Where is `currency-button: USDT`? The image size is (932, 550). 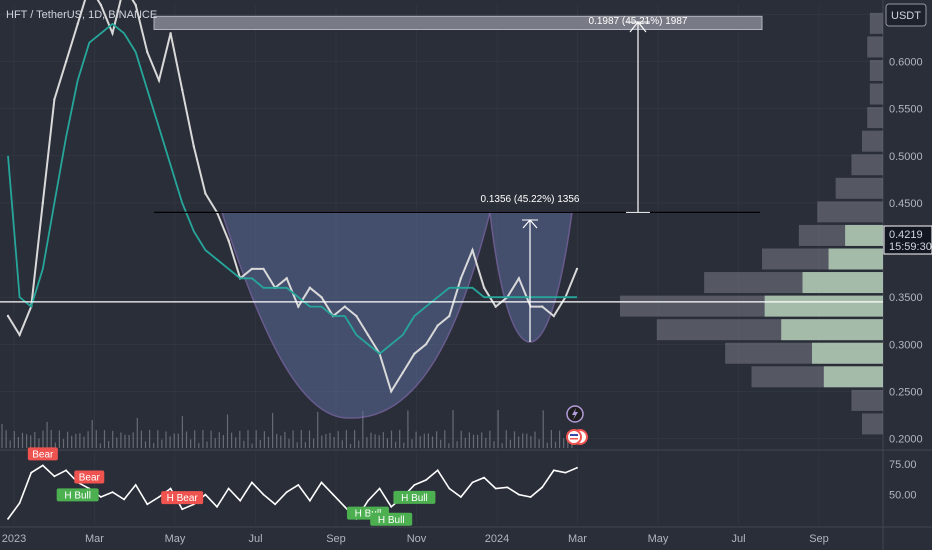 currency-button: USDT is located at coordinates (906, 15).